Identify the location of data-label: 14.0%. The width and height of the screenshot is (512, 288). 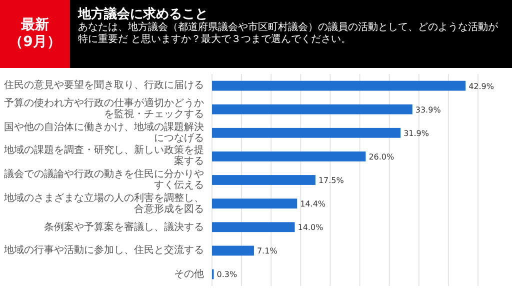
(311, 227).